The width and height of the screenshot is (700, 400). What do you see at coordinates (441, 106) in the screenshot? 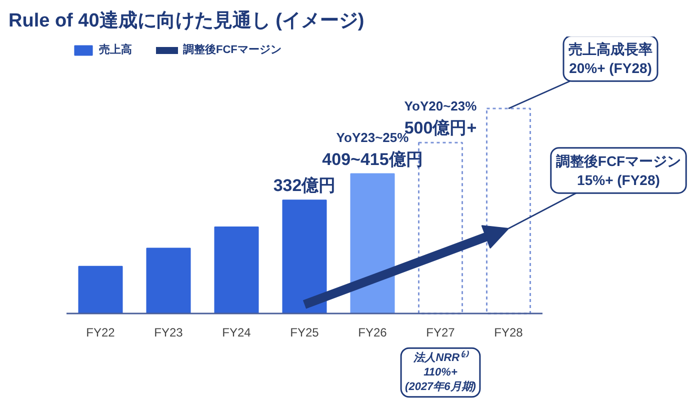
I see `annotation: YoY20~23%` at bounding box center [441, 106].